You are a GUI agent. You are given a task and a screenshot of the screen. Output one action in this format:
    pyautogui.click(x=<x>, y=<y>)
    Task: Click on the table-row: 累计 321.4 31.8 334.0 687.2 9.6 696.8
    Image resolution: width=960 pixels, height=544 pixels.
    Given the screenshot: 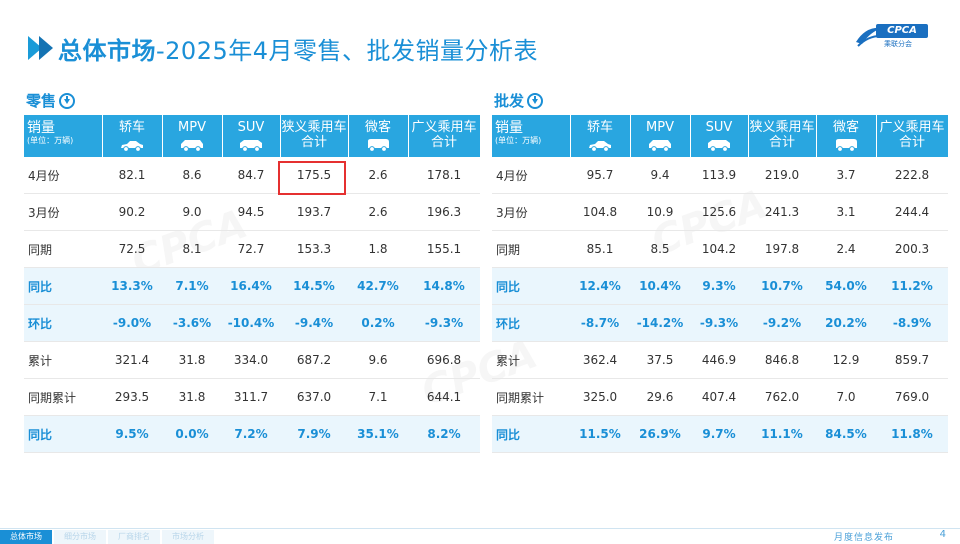 What is the action you would take?
    pyautogui.click(x=252, y=360)
    